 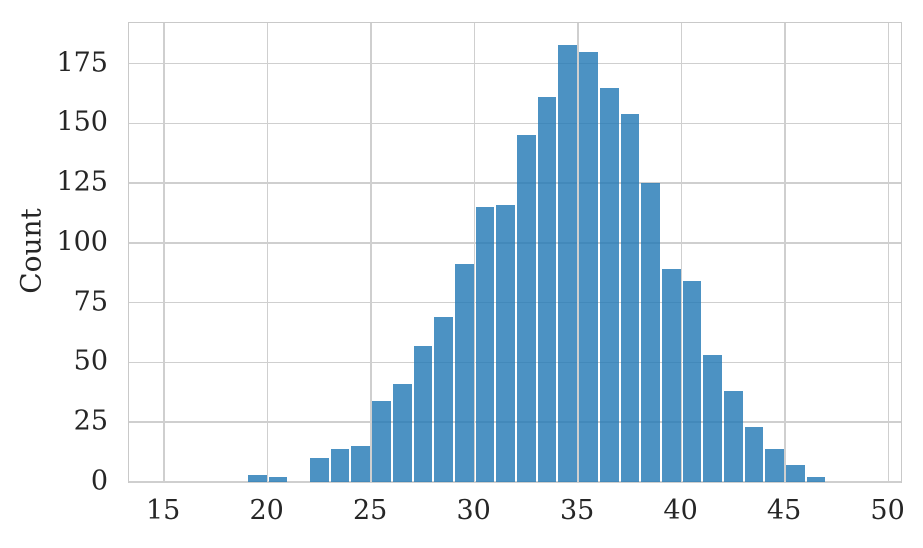 I want to click on x-tick-label: 30, so click(x=473, y=510).